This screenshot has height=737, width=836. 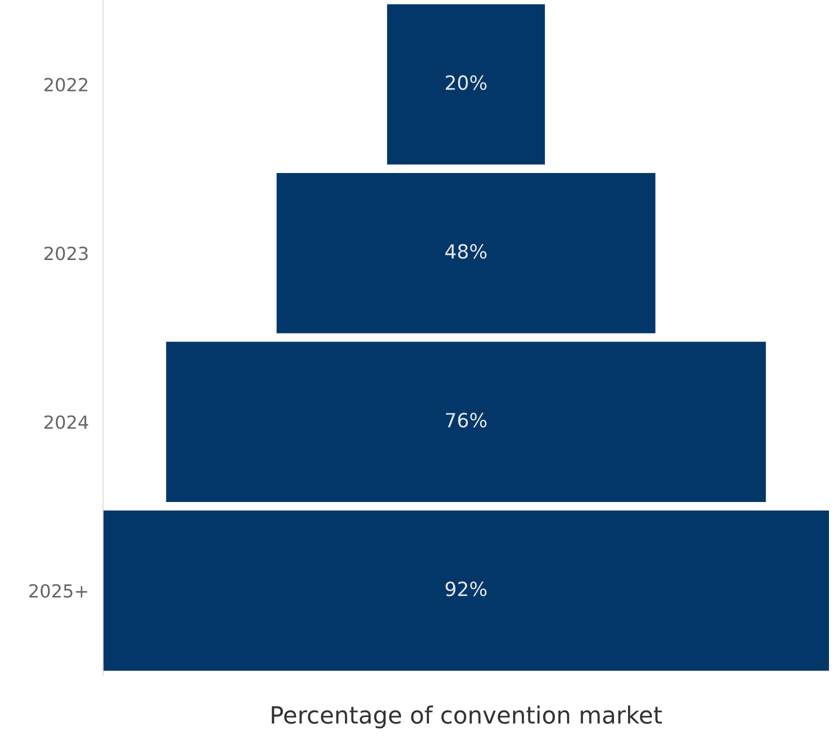 I want to click on data-label: 76%, so click(x=466, y=420).